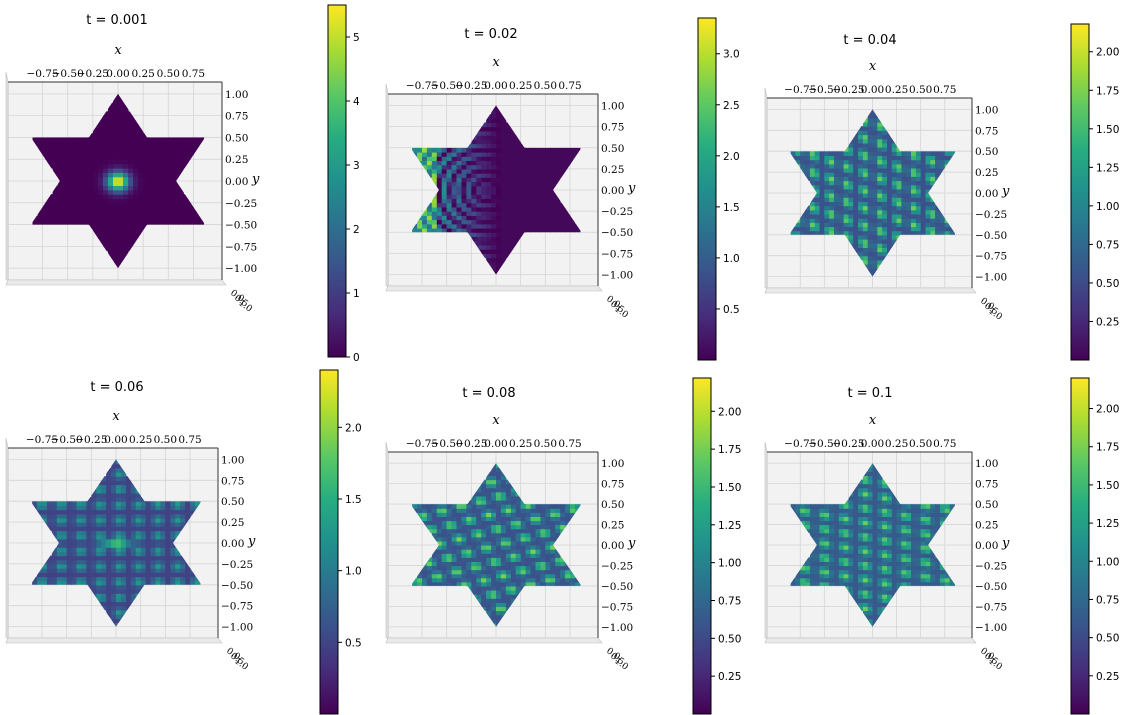 The width and height of the screenshot is (1125, 715). Describe the element at coordinates (986, 110) in the screenshot. I see `y-tick-label: 1.00` at that location.